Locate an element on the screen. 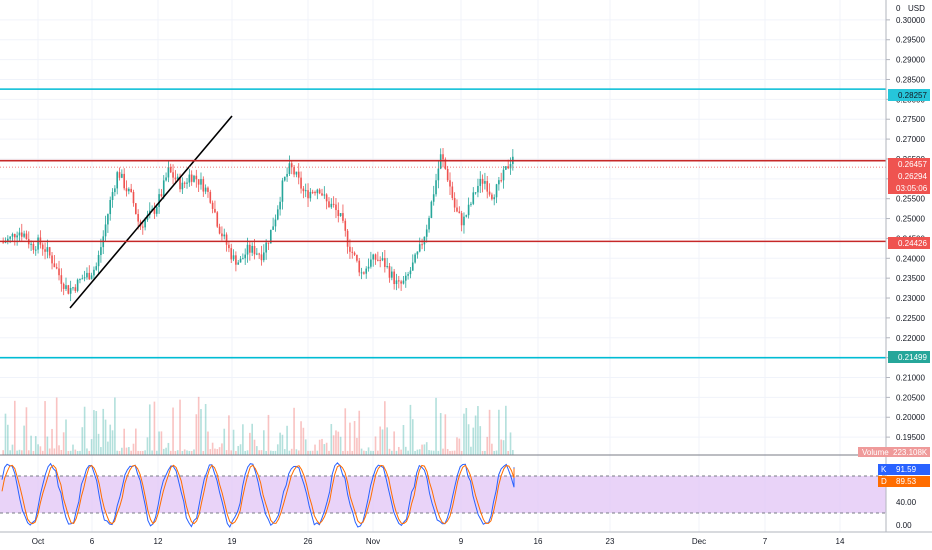 The image size is (932, 550). price-tick-label: 0.27000 is located at coordinates (910, 139).